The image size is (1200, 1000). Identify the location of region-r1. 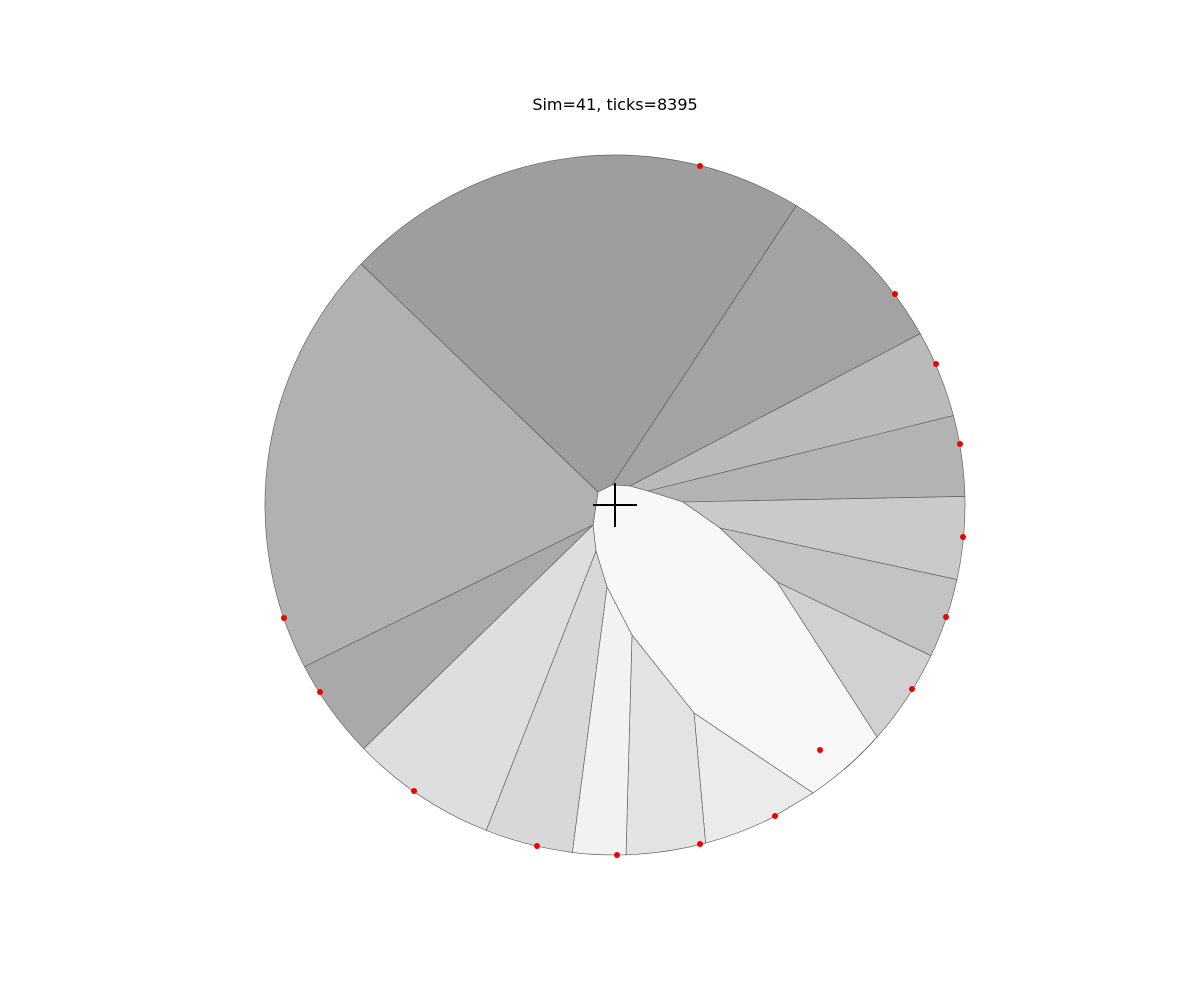
(578, 323).